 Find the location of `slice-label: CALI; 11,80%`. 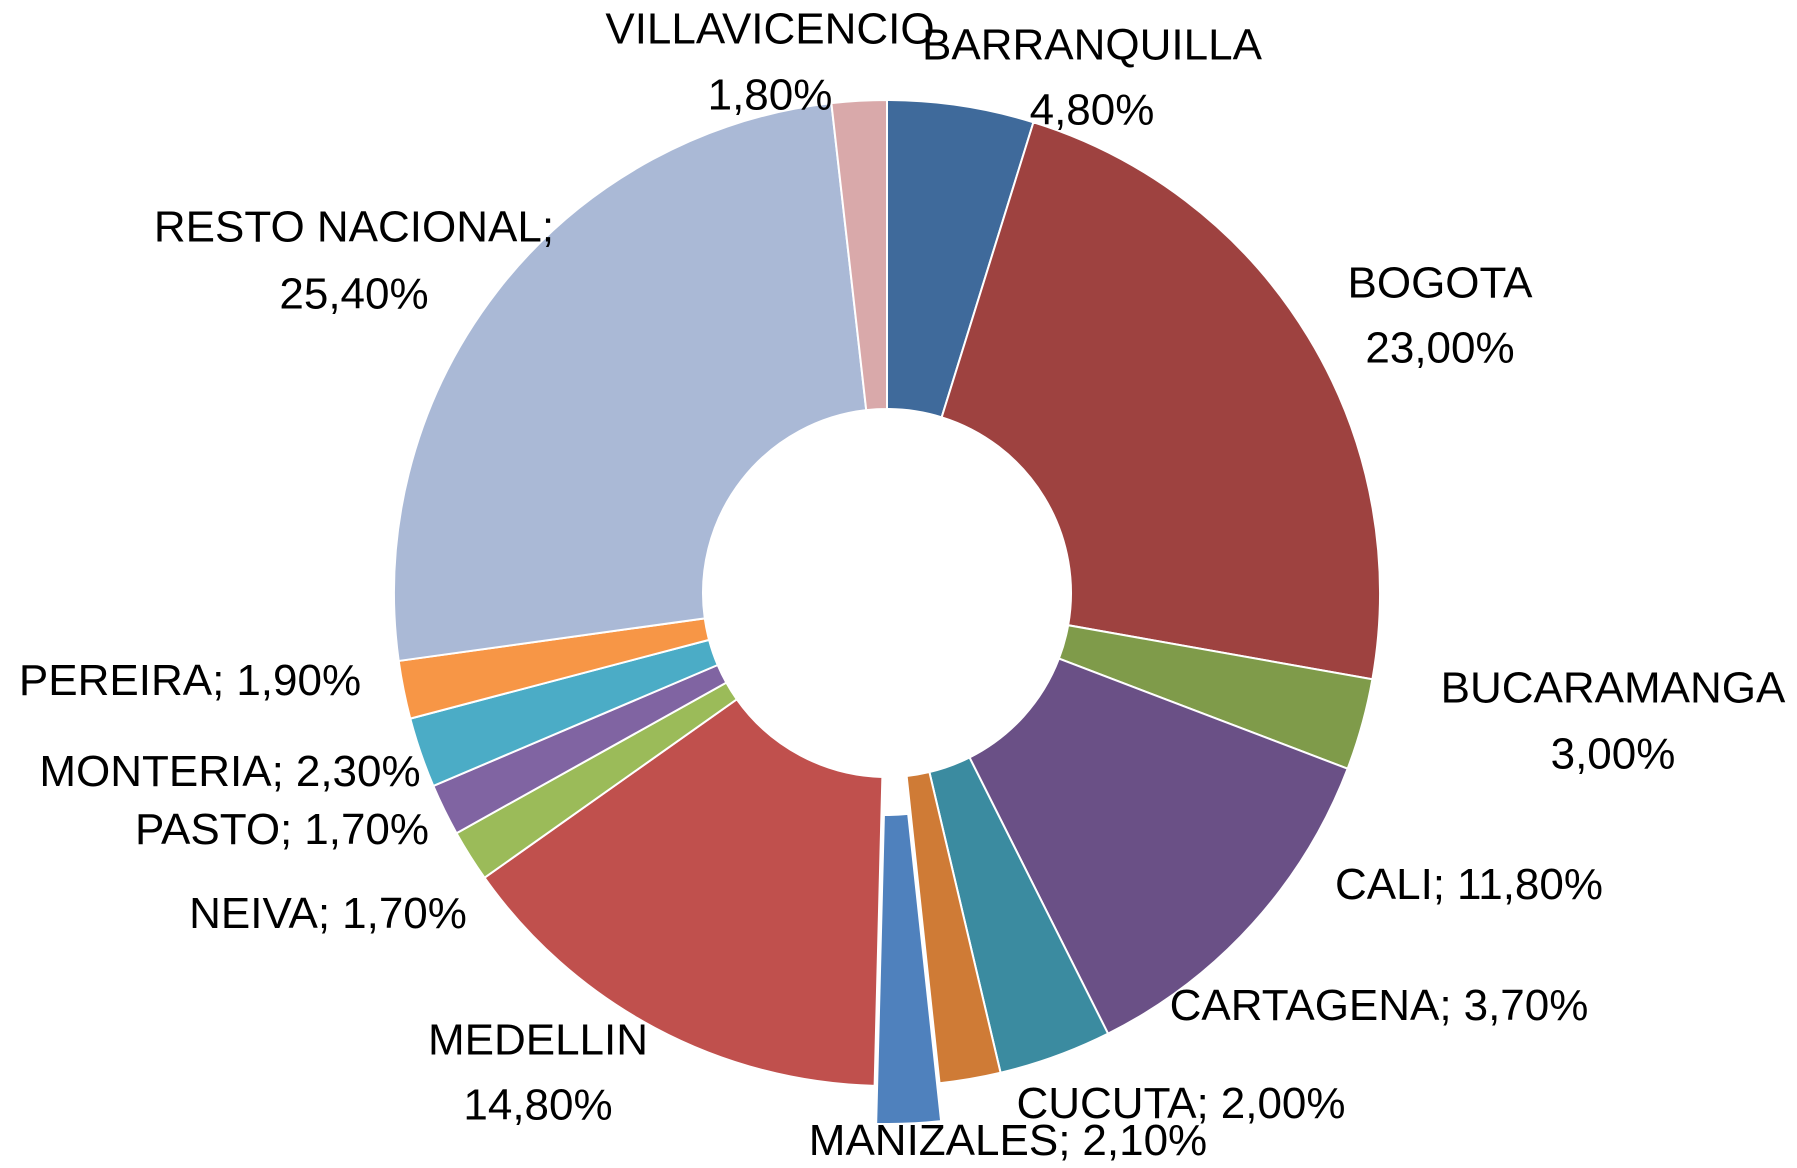

slice-label: CALI; 11,80% is located at coordinates (1469, 884).